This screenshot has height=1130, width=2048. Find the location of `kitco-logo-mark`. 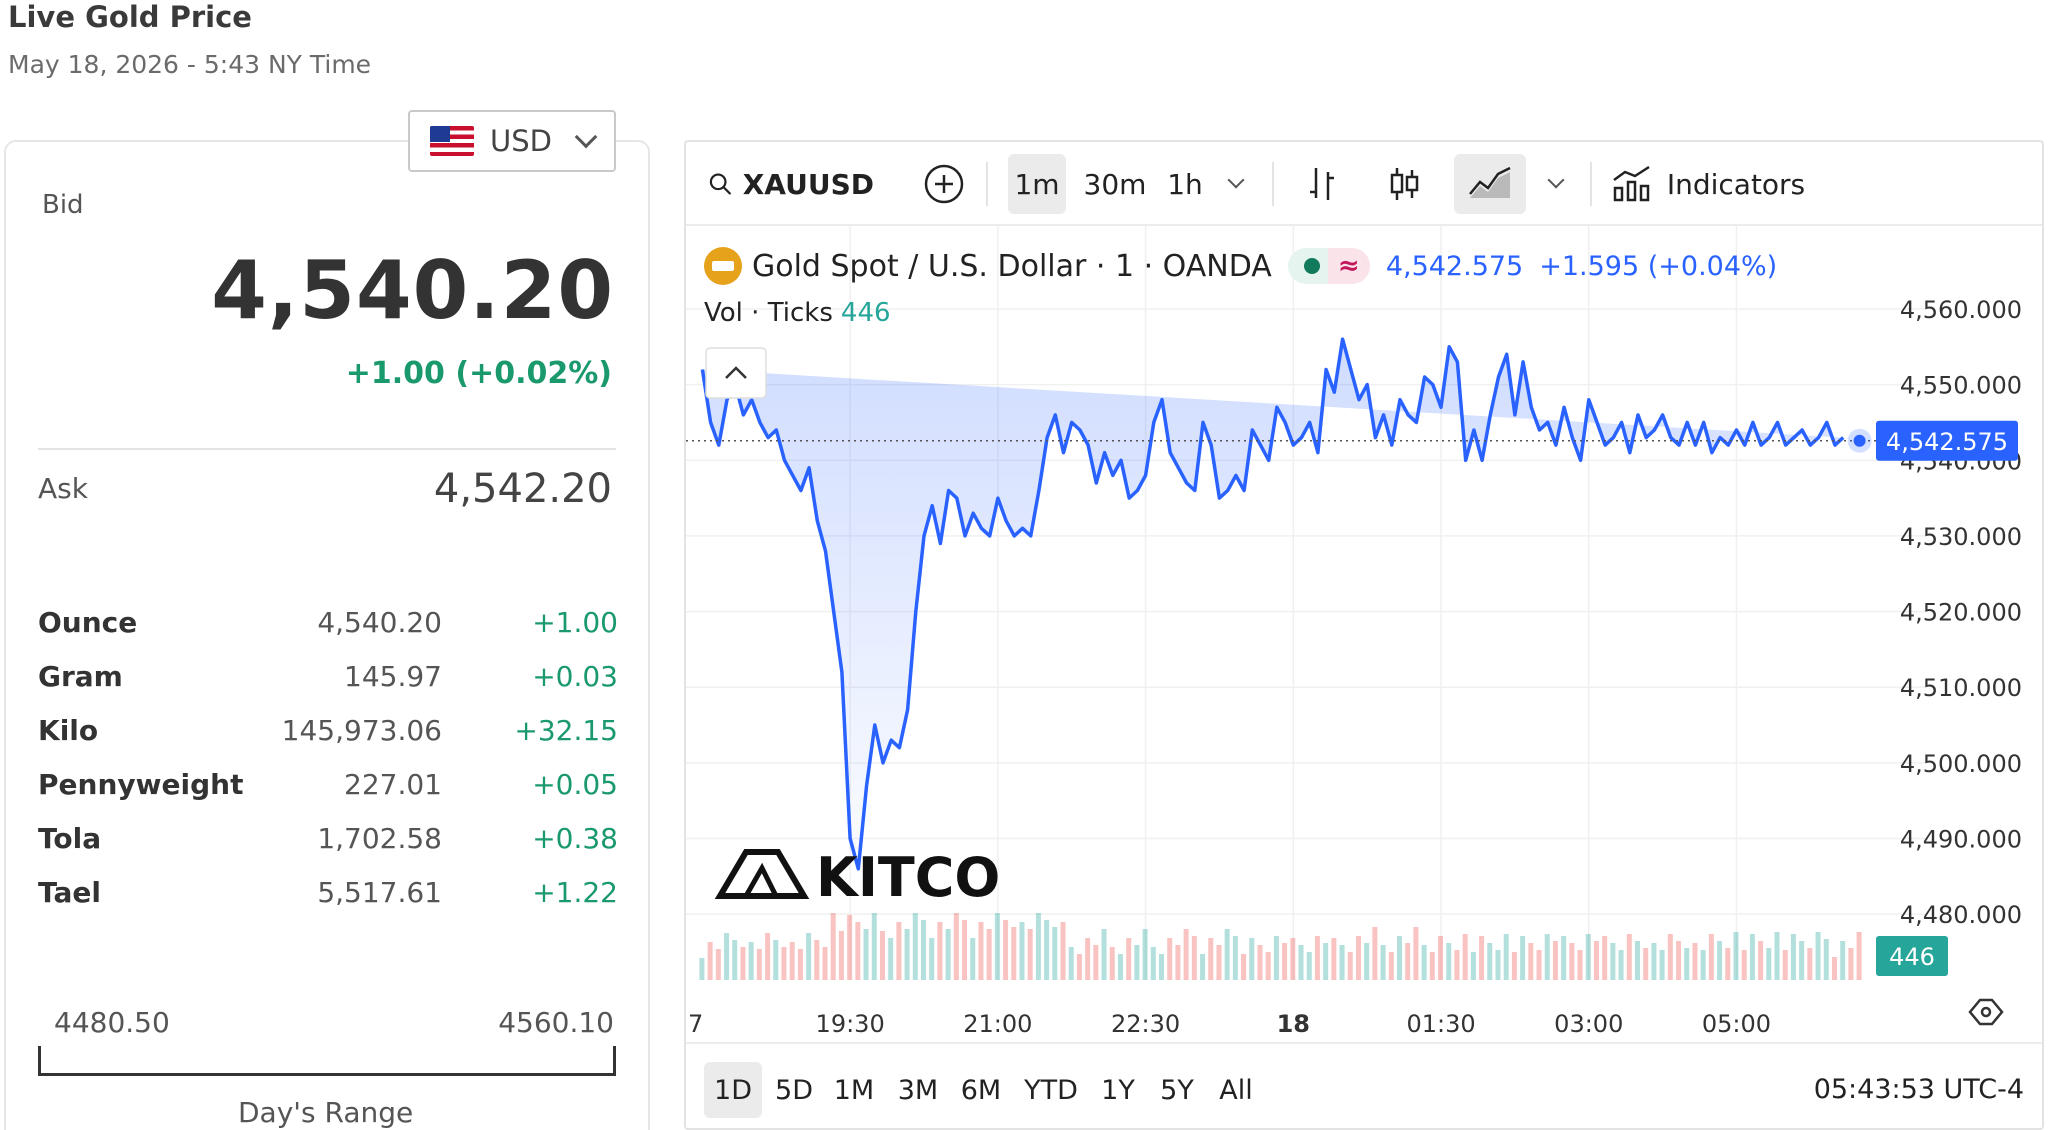

kitco-logo-mark is located at coordinates (762, 874).